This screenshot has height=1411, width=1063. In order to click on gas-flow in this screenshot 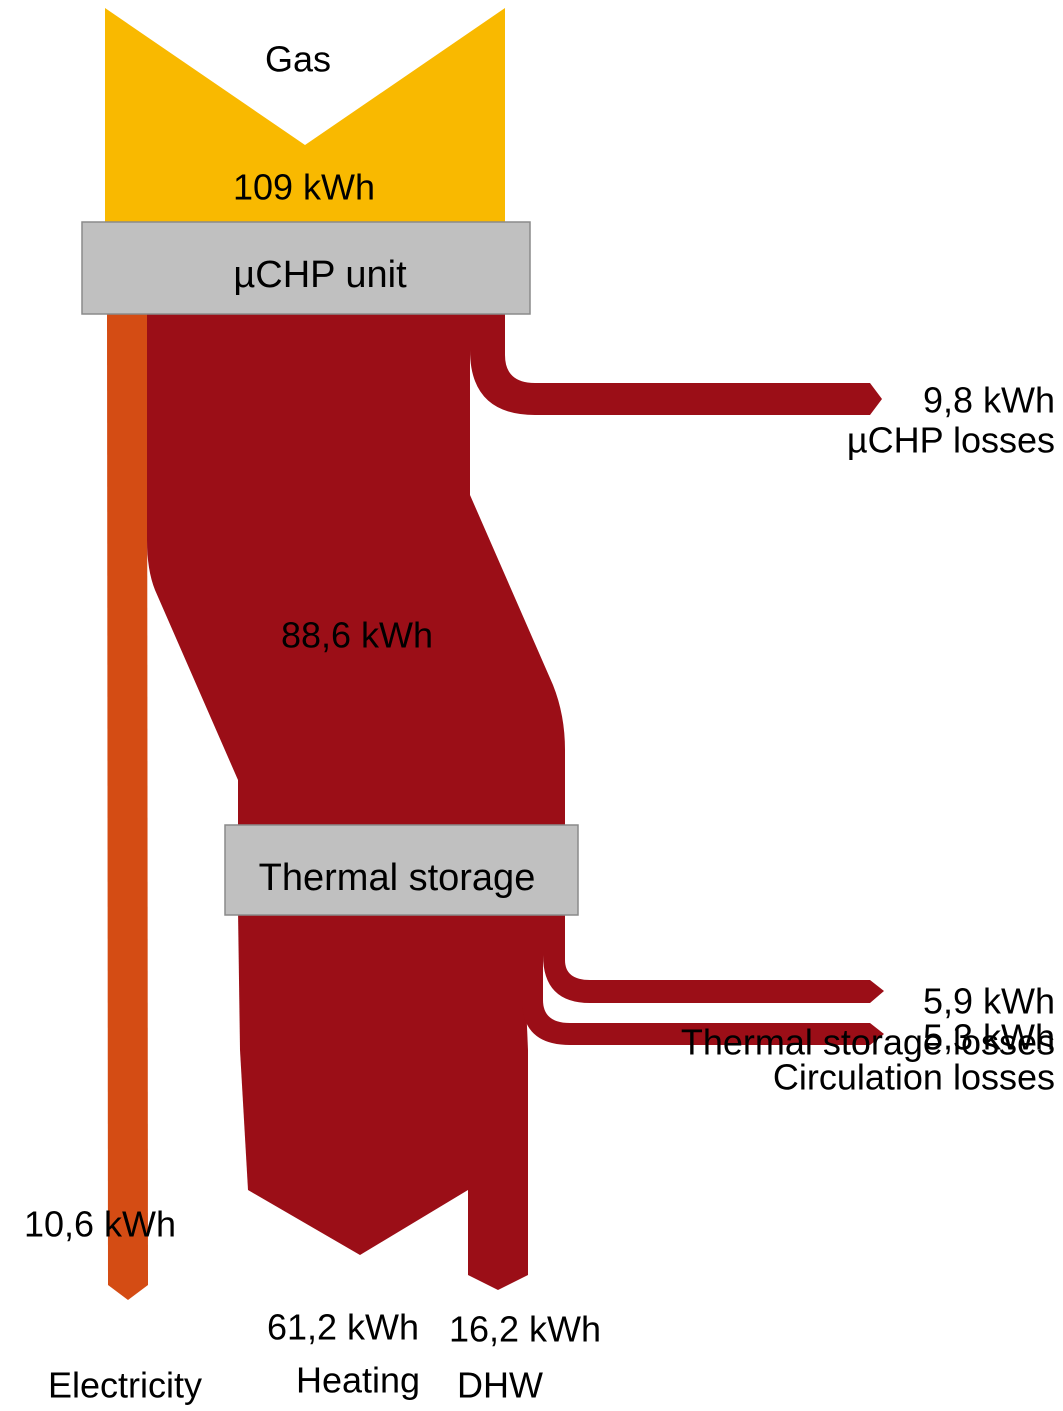, I will do `click(305, 115)`.